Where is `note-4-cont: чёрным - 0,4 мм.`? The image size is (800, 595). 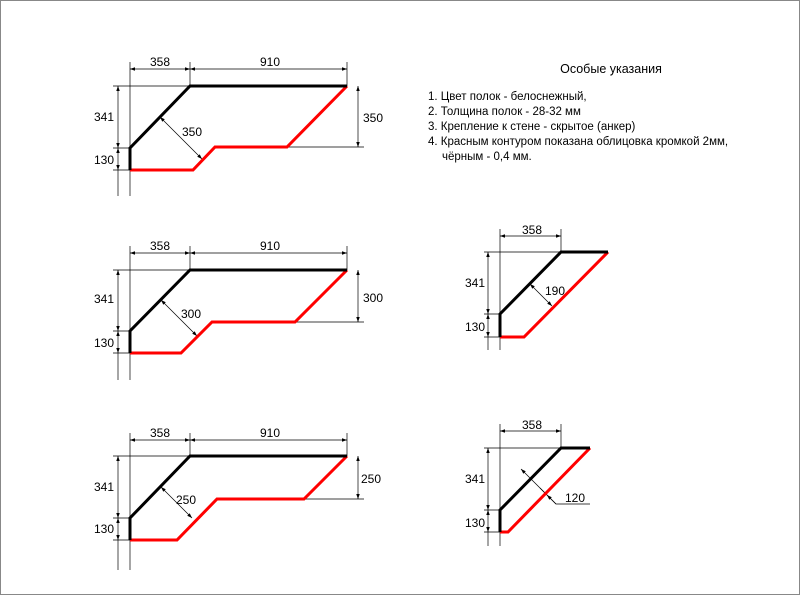 note-4-cont: чёрным - 0,4 мм. is located at coordinates (487, 157).